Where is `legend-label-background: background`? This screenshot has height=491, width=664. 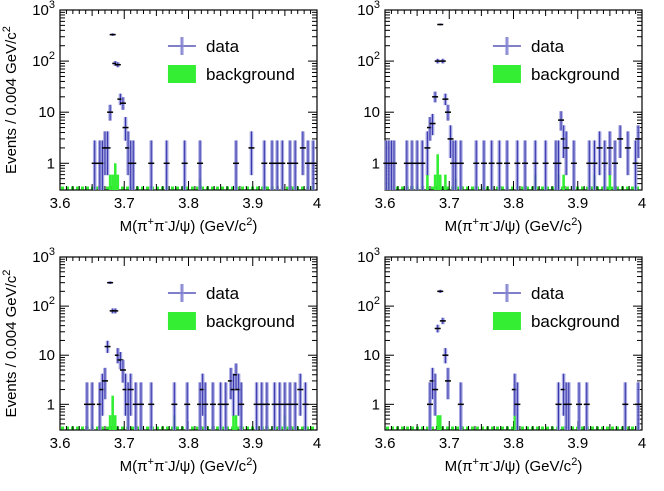 legend-label-background: background is located at coordinates (250, 74).